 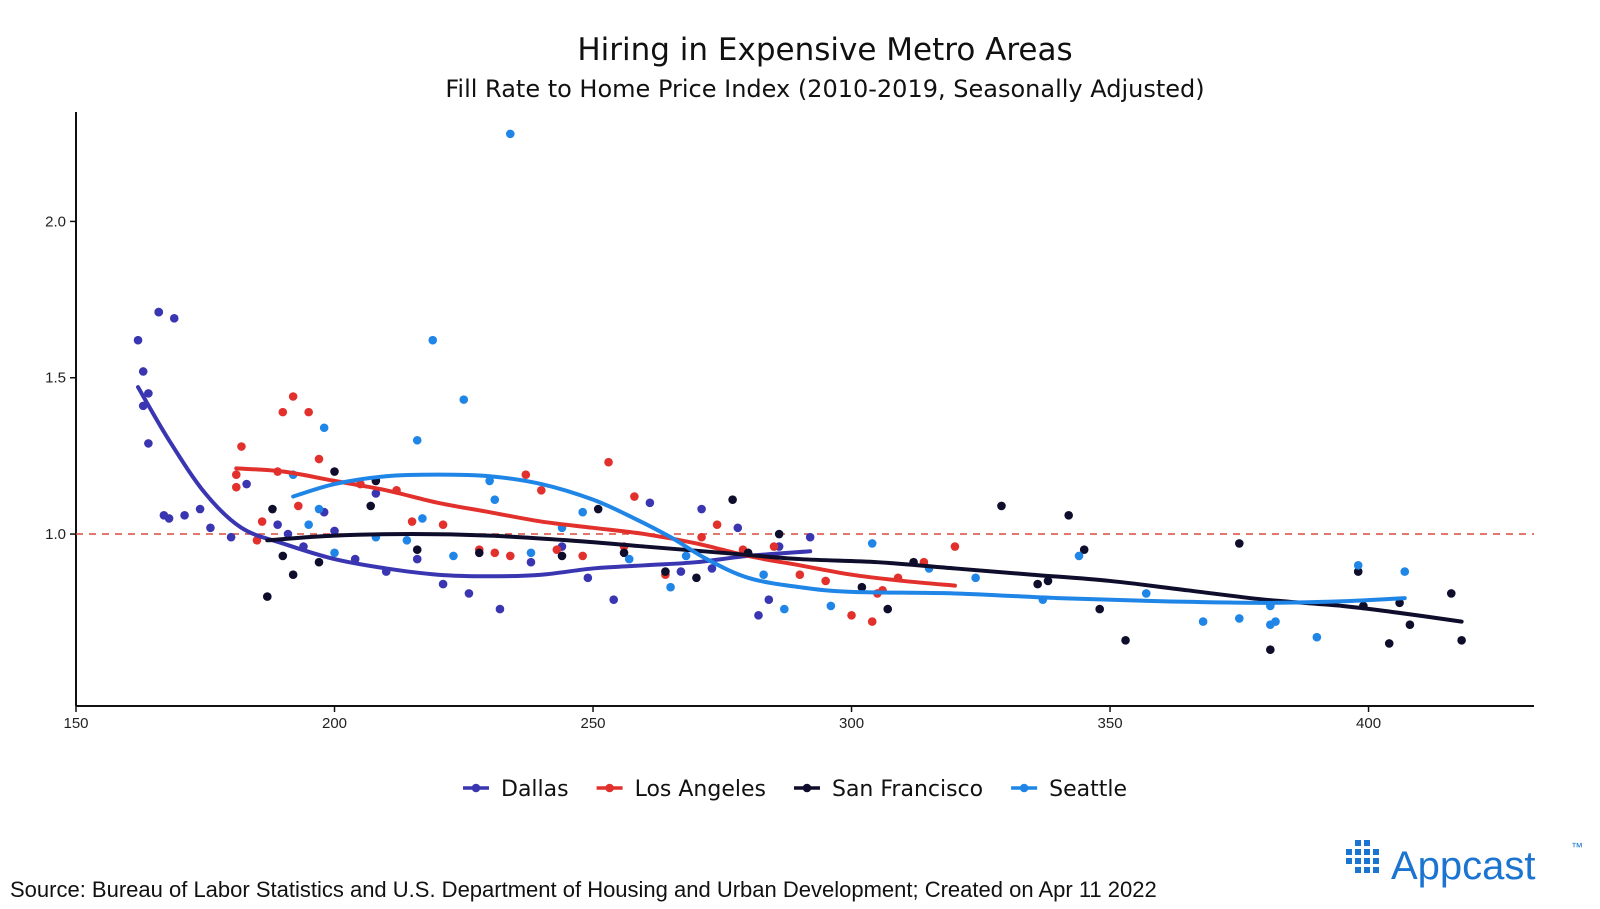 What do you see at coordinates (807, 788) in the screenshot?
I see `legend-marker-san-francisco` at bounding box center [807, 788].